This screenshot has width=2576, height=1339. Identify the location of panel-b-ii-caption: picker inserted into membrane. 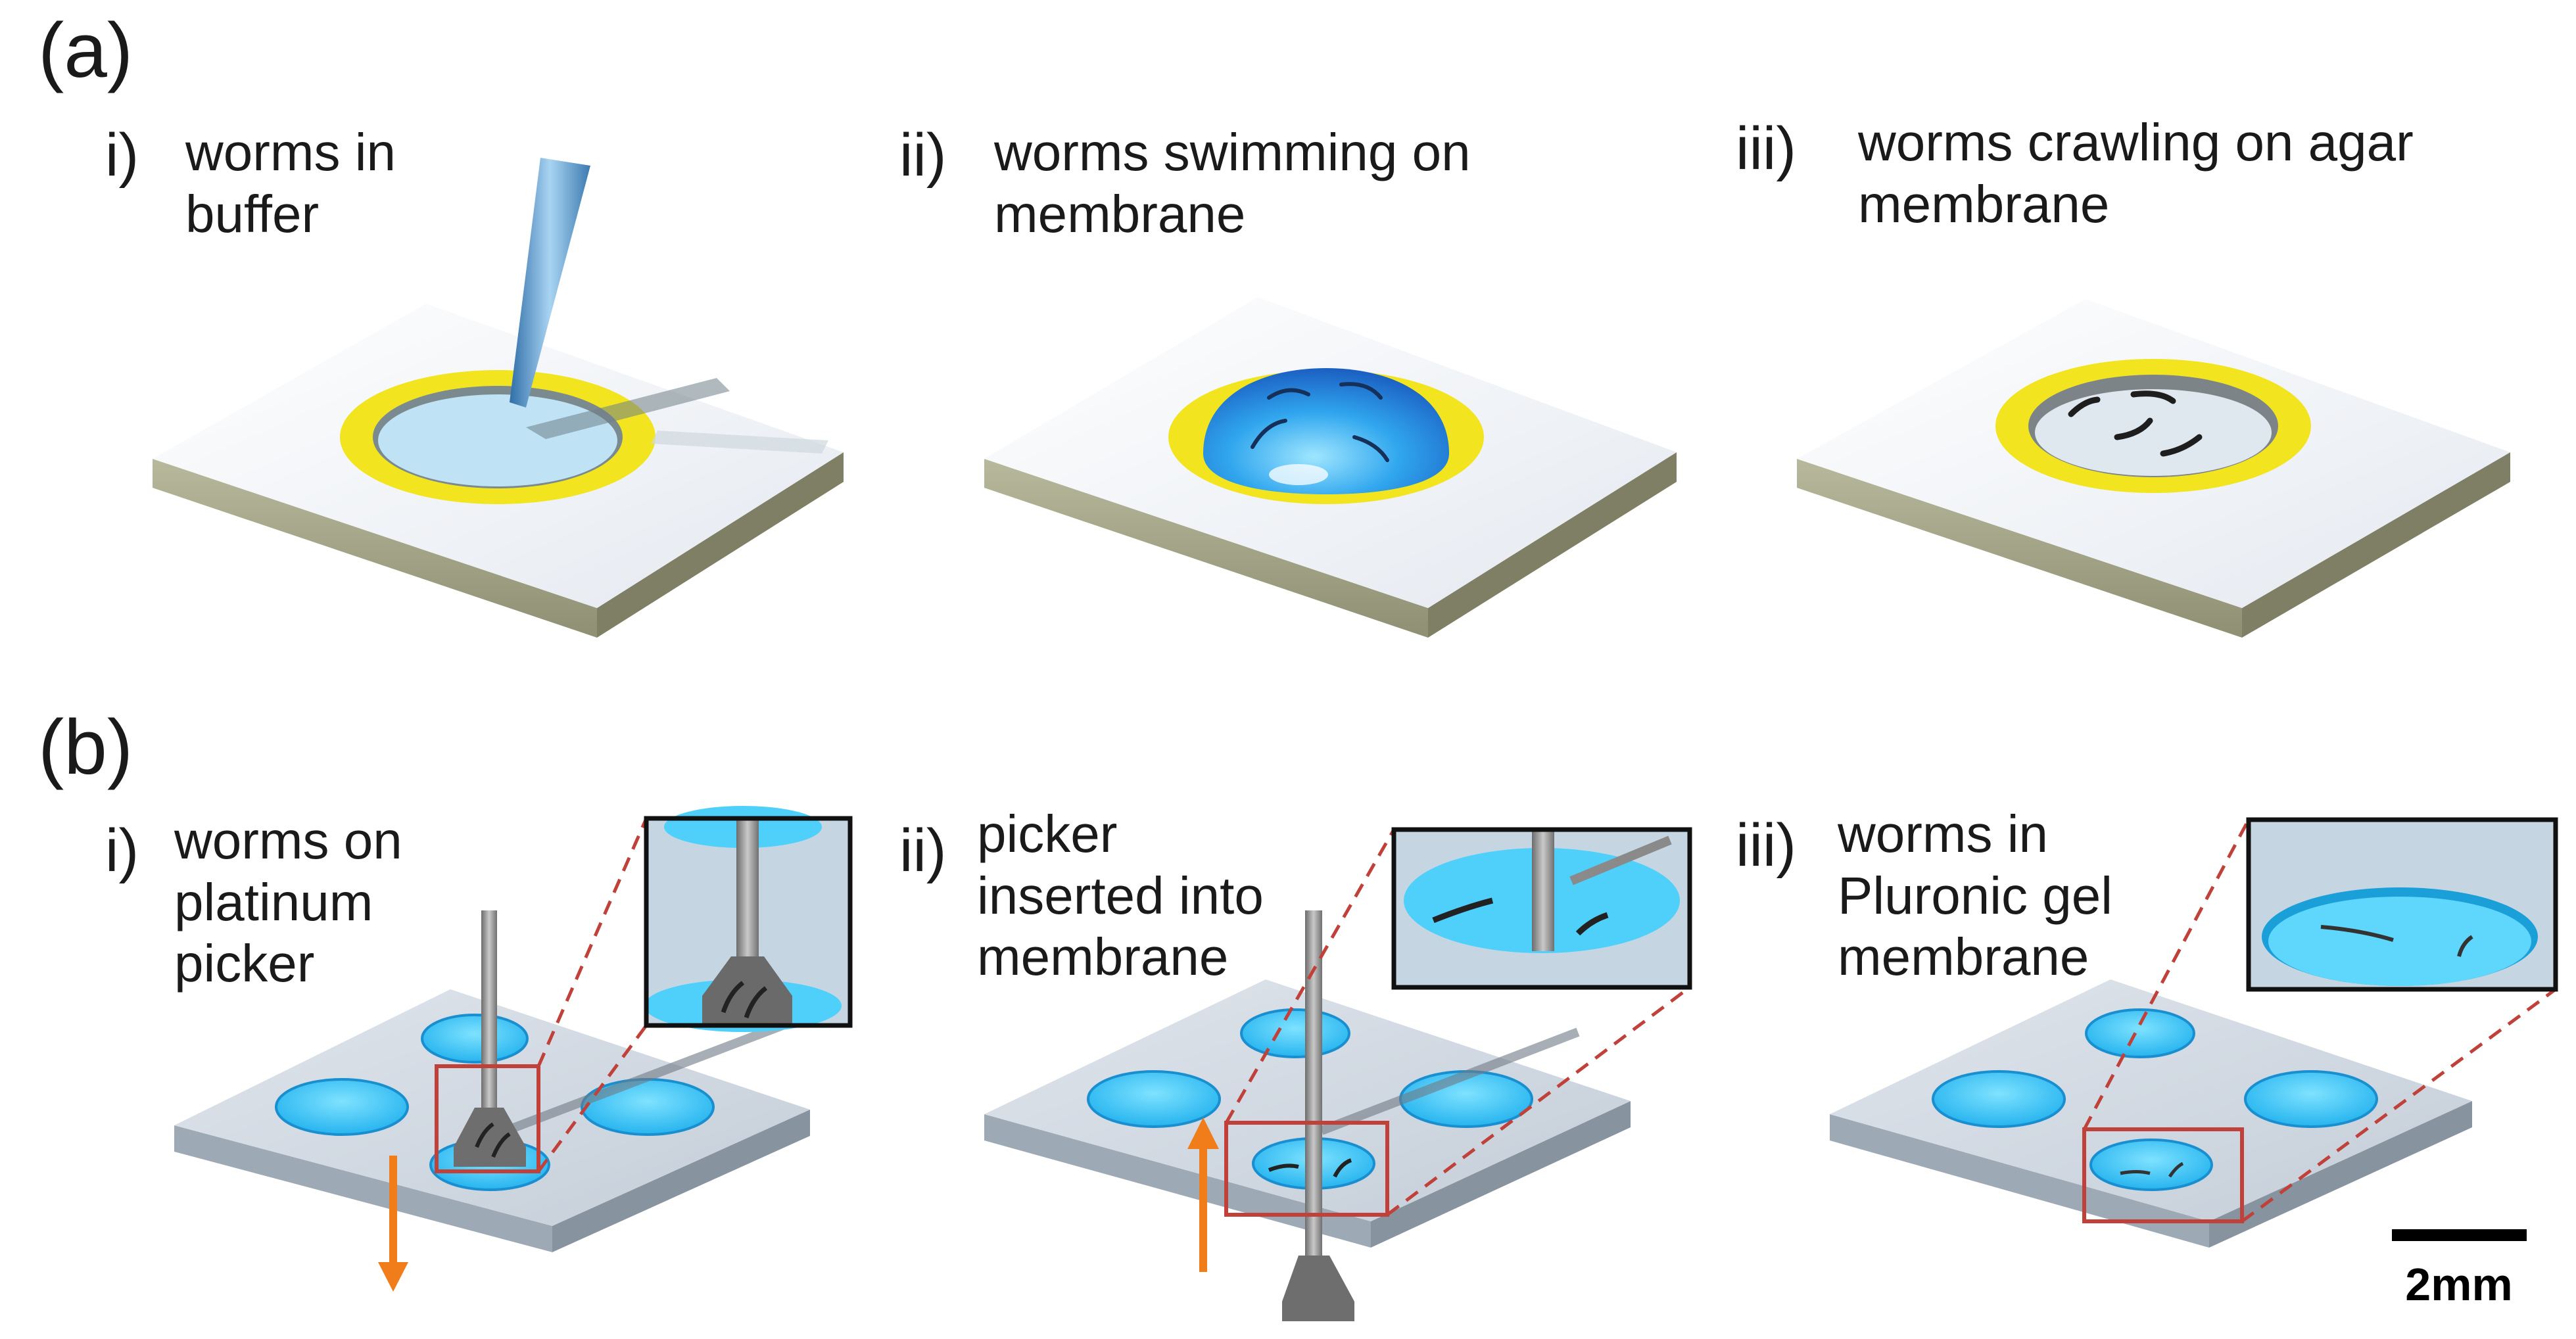
(1121, 896).